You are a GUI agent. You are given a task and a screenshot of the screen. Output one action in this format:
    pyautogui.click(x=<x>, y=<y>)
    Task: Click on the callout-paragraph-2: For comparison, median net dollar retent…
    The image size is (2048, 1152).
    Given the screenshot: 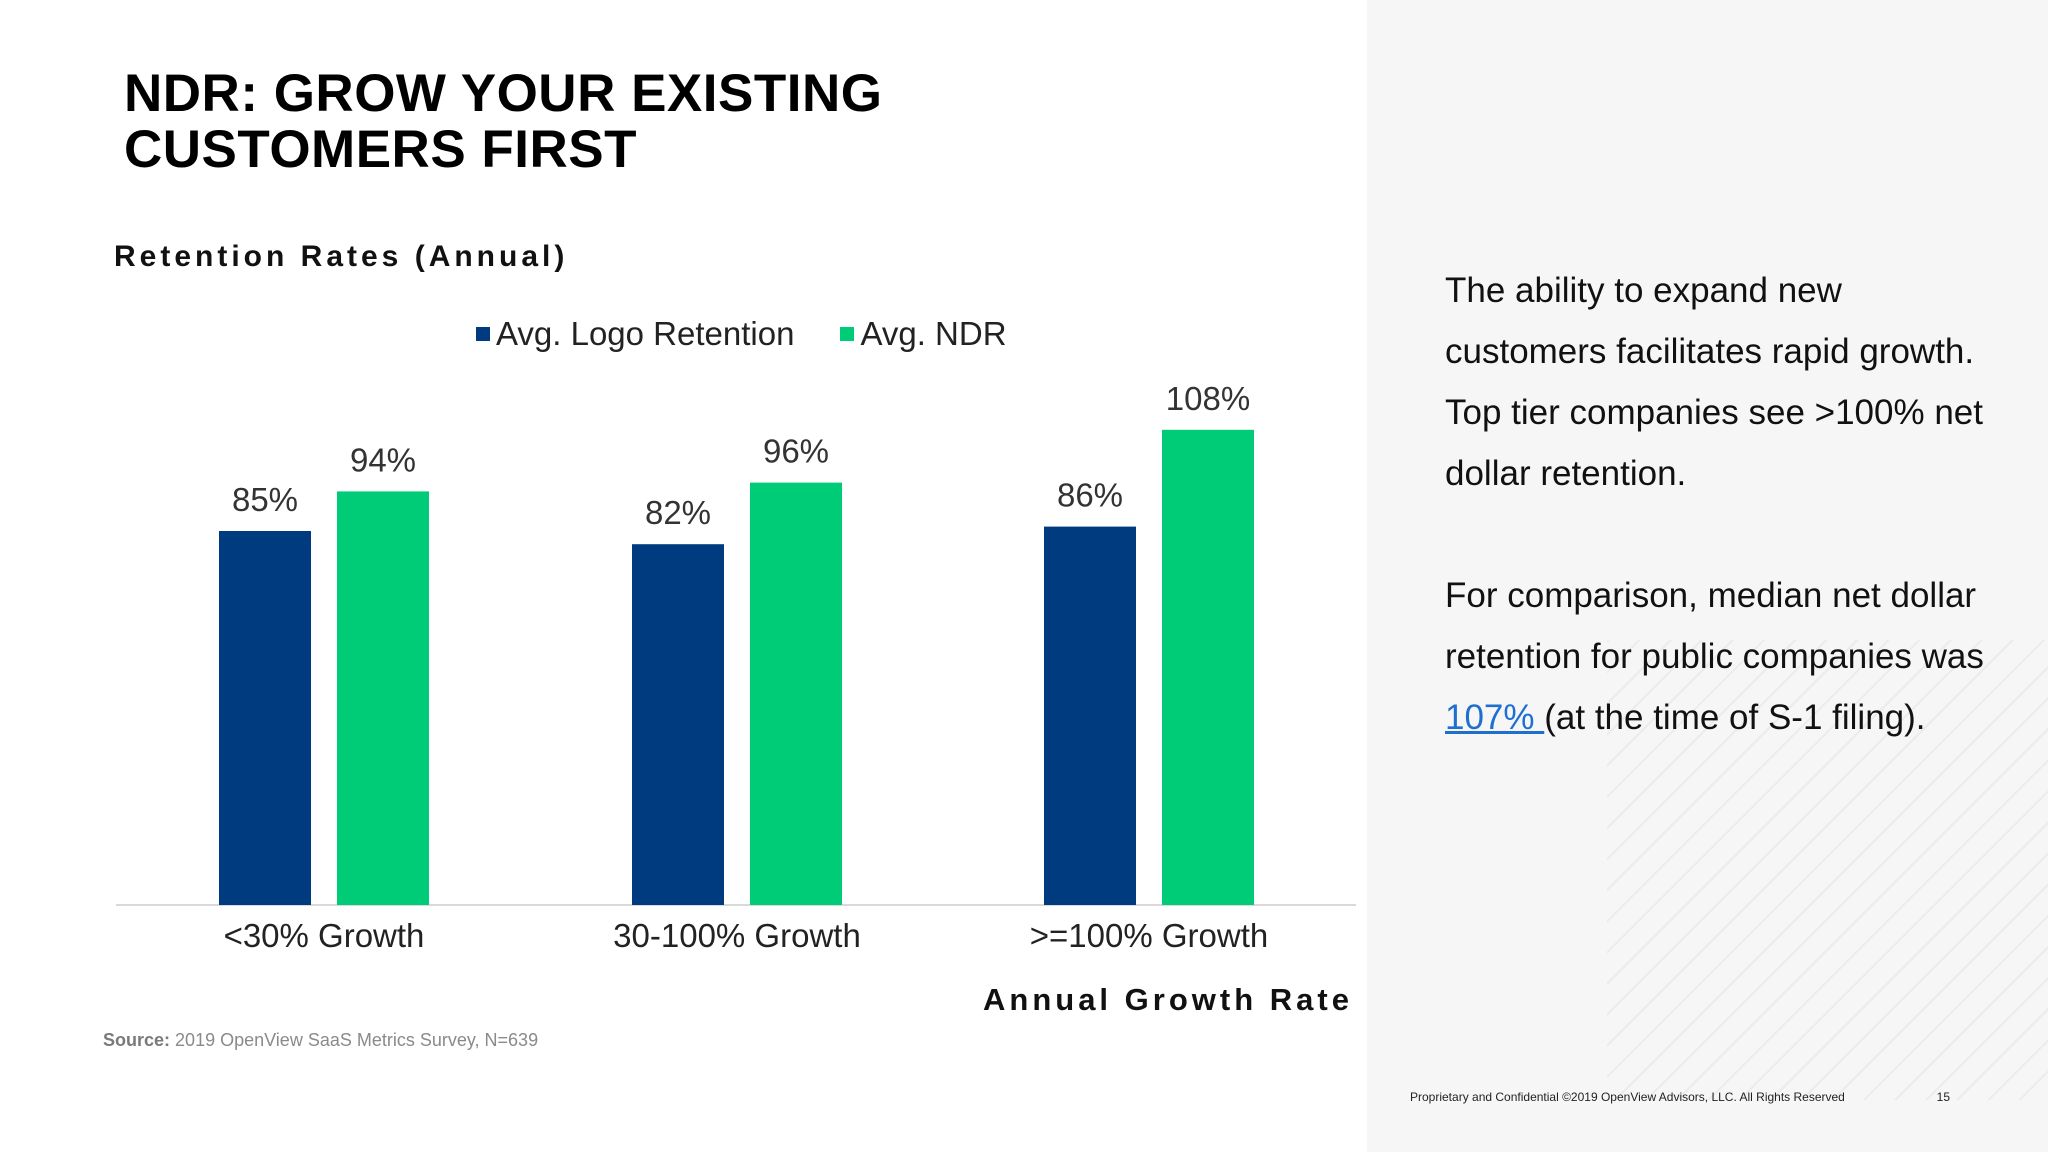 What is the action you would take?
    pyautogui.click(x=1715, y=656)
    